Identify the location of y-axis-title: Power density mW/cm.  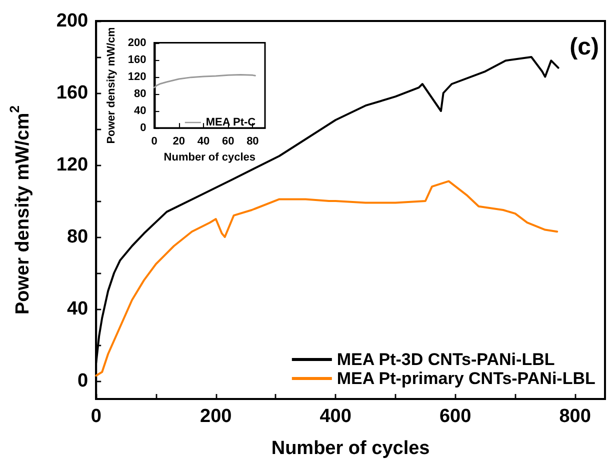
(112, 85).